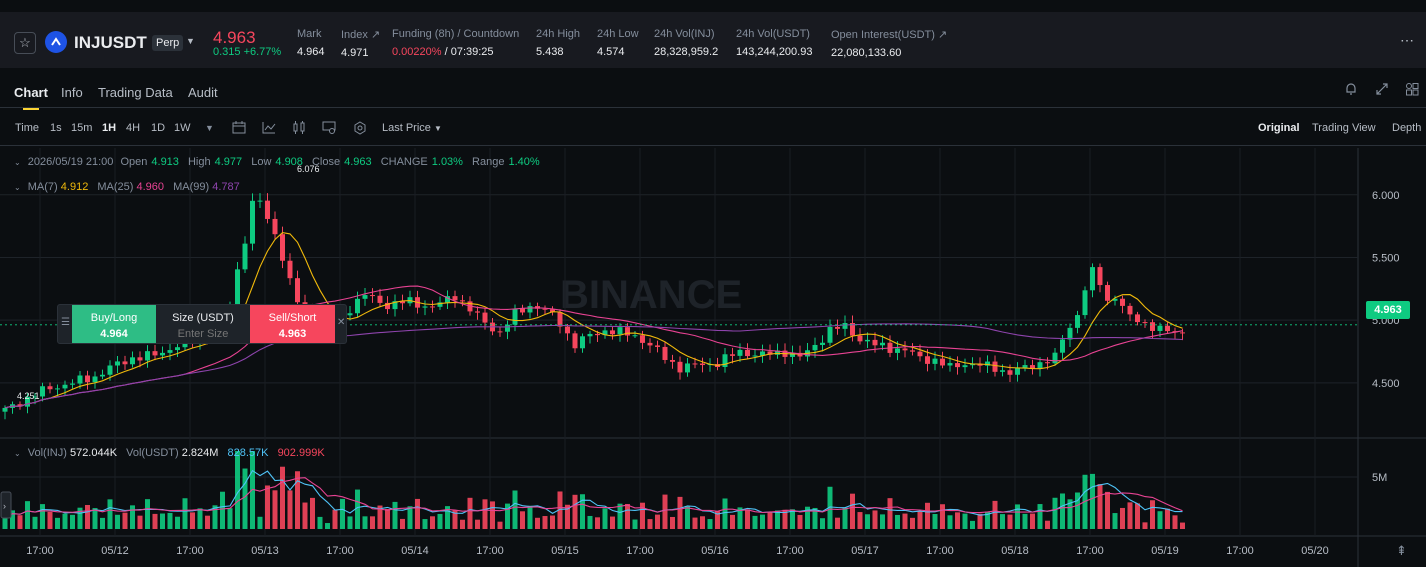  Describe the element at coordinates (301, 453) in the screenshot. I see `vol-ma2-value: 902.999K` at that location.